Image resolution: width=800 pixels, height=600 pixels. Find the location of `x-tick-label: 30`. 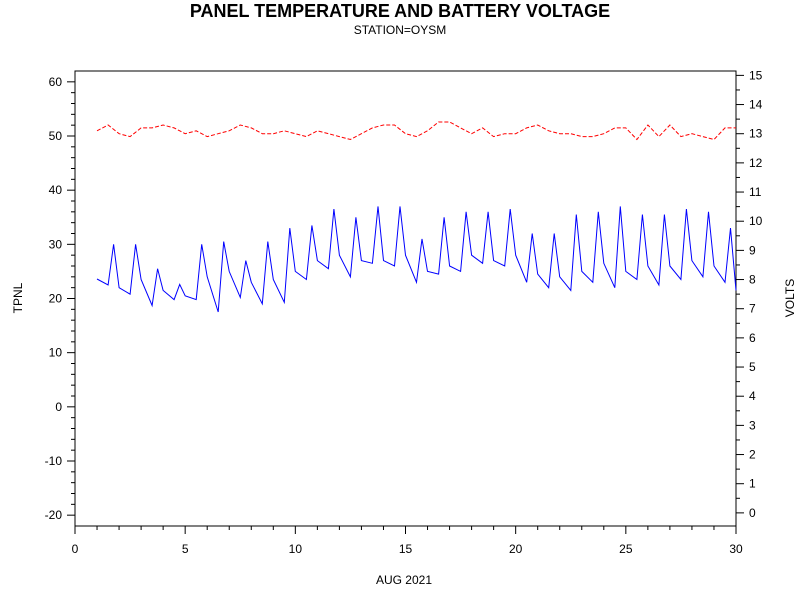

x-tick-label: 30 is located at coordinates (736, 549).